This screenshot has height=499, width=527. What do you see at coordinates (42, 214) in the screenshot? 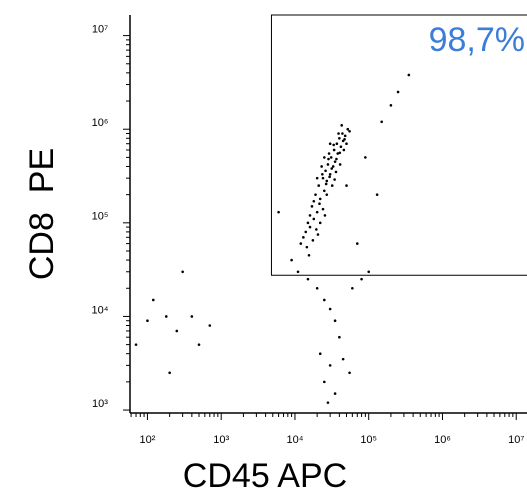
I see `y-axis-title: CD8 PE` at bounding box center [42, 214].